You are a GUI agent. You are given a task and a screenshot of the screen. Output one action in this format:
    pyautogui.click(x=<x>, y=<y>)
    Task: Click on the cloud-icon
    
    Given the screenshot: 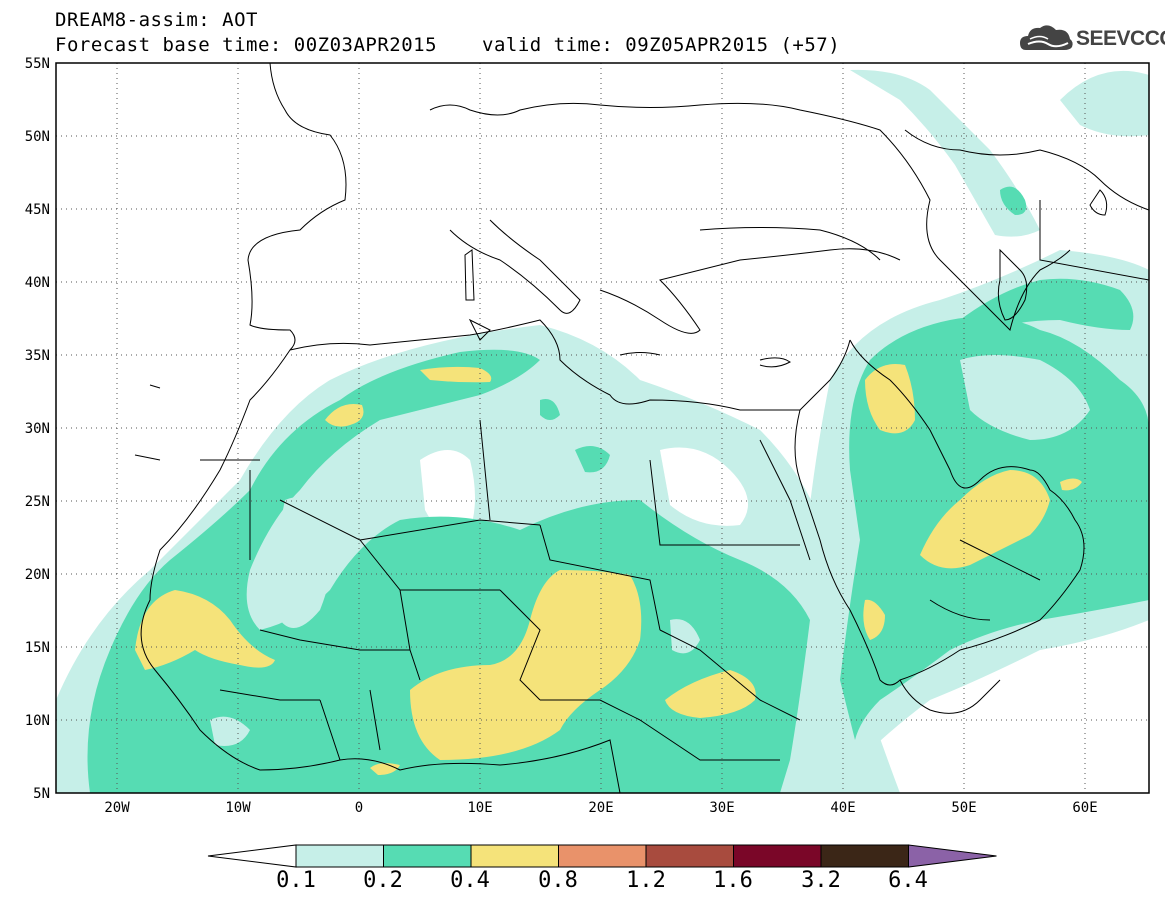 What is the action you would take?
    pyautogui.click(x=1046, y=37)
    